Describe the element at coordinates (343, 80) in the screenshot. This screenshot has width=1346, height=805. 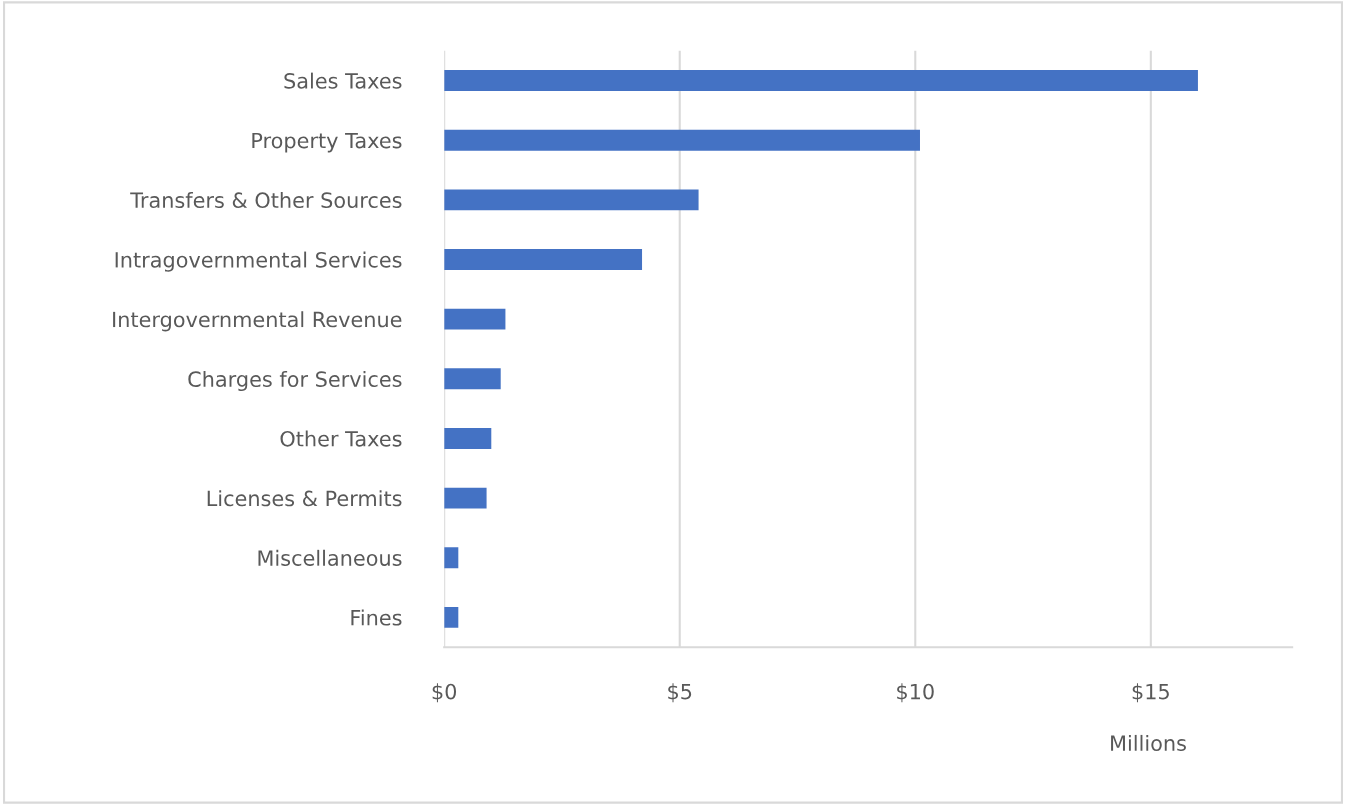
I see `y-tick-label: Sales Taxes` at that location.